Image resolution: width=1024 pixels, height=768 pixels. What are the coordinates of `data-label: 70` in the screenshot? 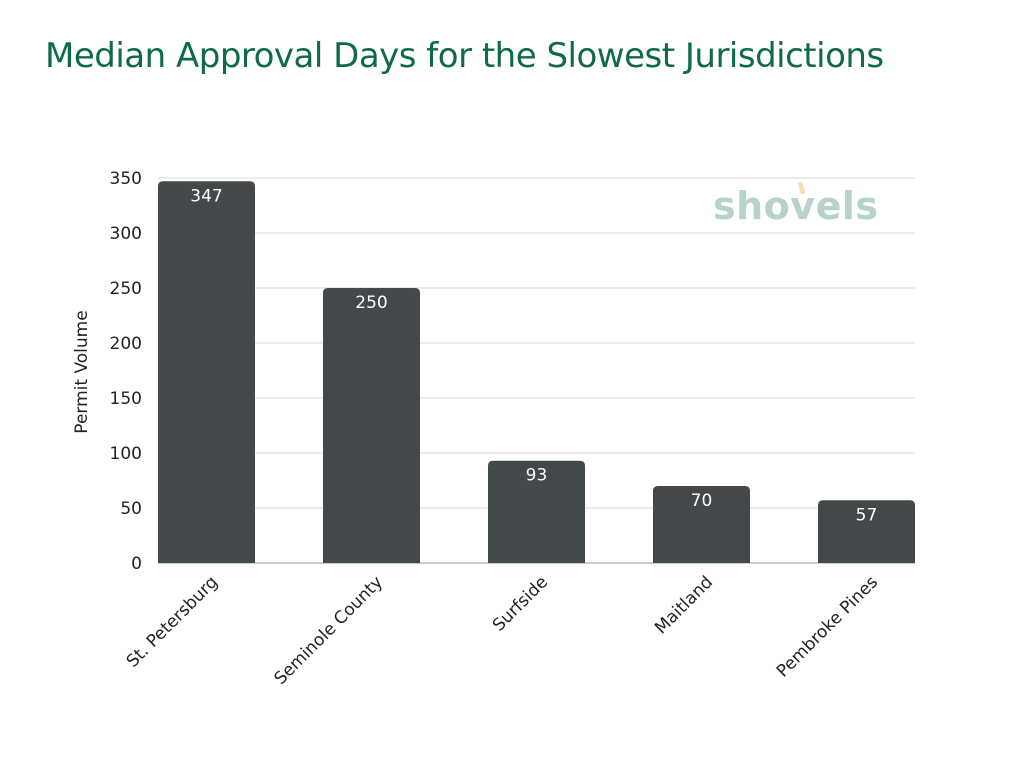 It's located at (702, 501).